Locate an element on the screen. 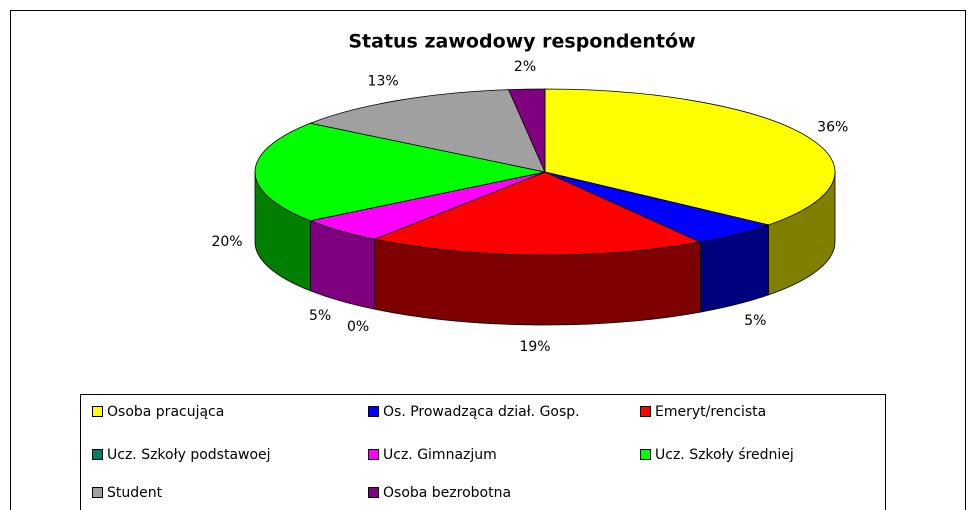 Image resolution: width=980 pixels, height=510 pixels. legend-label: Emeryt/rencista is located at coordinates (710, 412).